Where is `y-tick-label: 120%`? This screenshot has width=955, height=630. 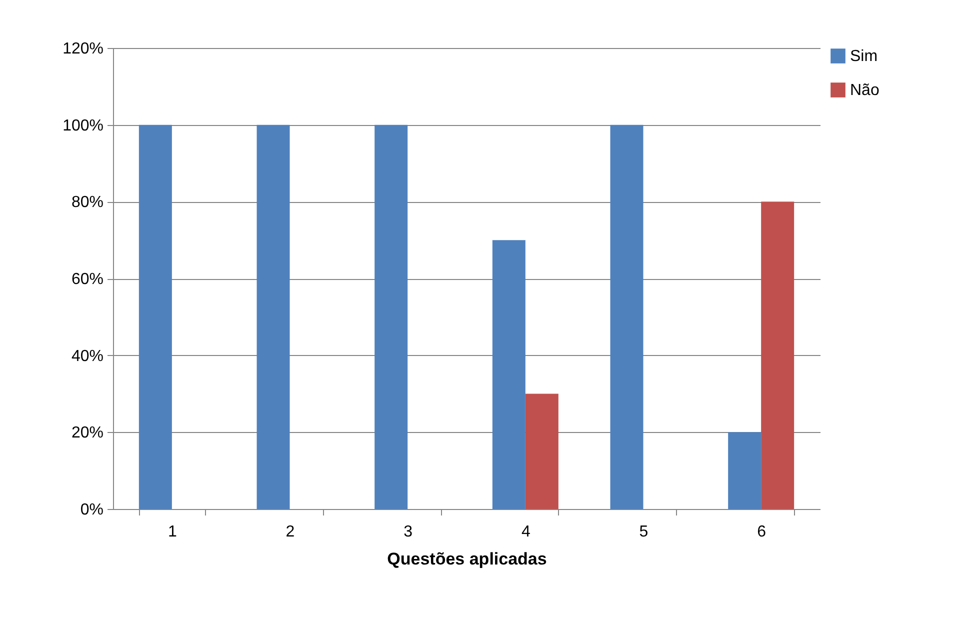
y-tick-label: 120% is located at coordinates (83, 49).